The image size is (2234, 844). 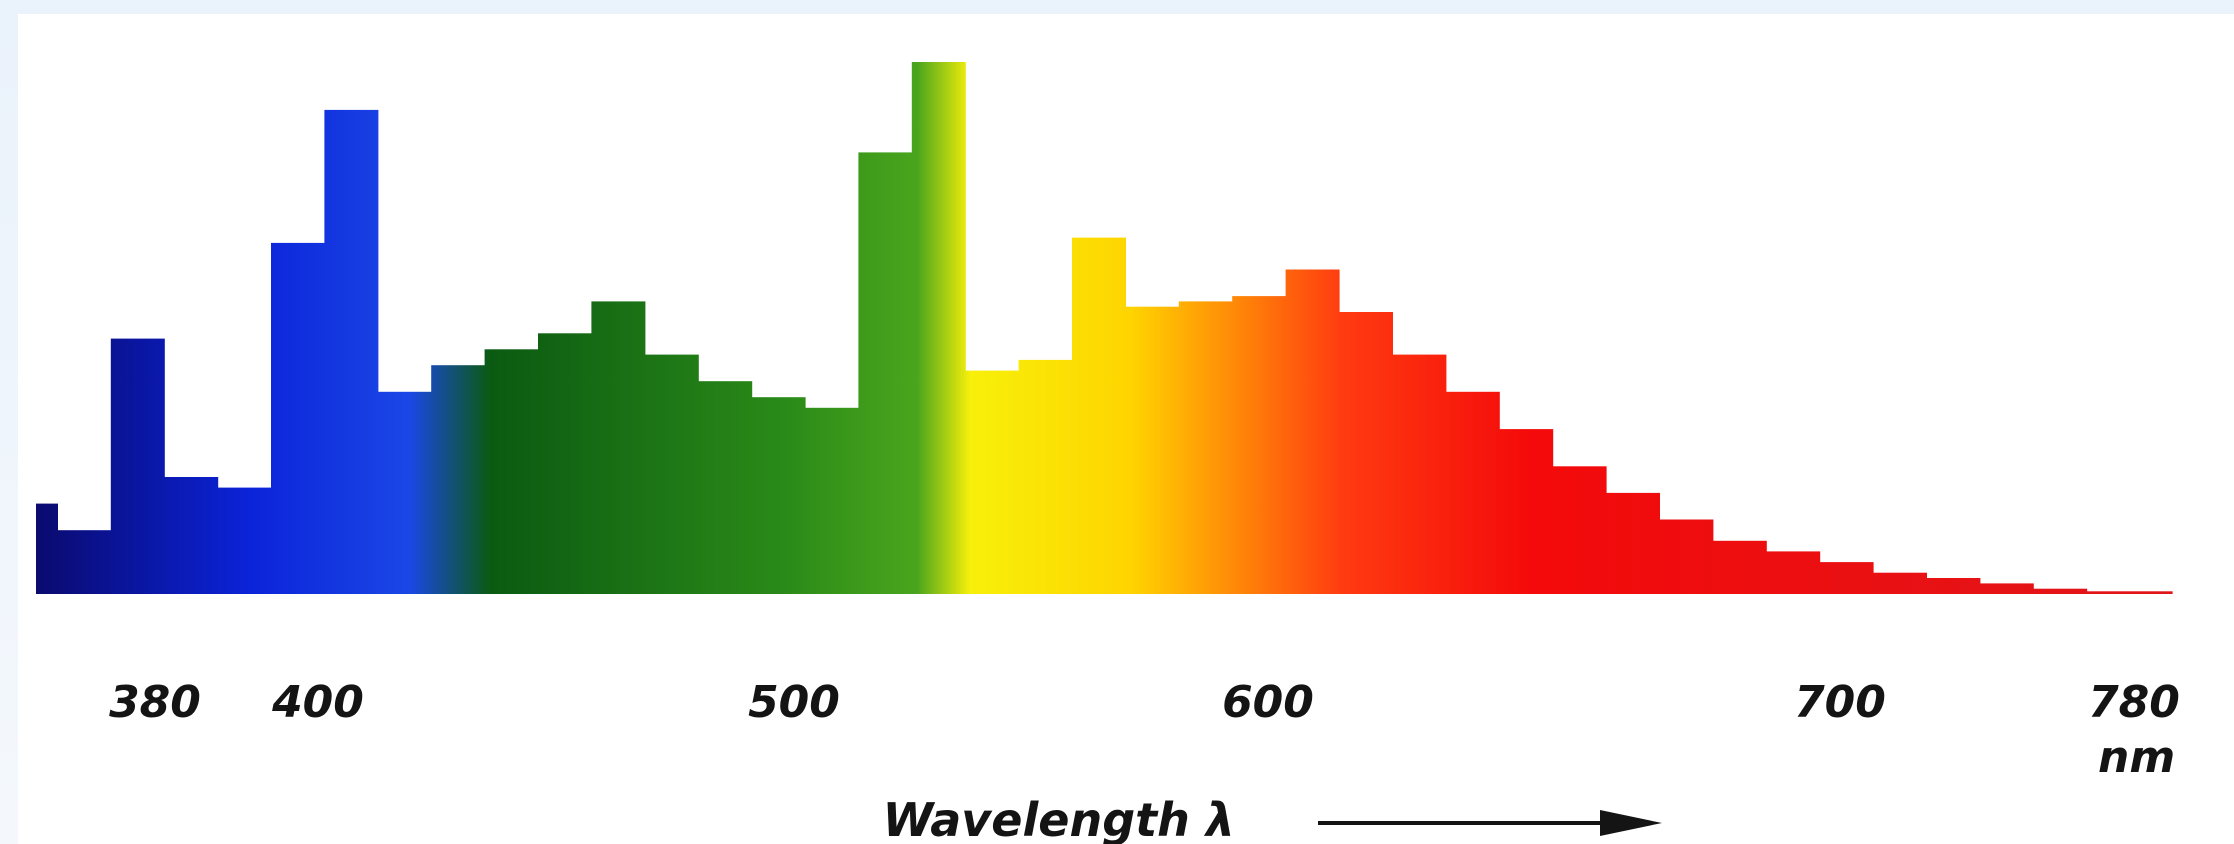 I want to click on x-tick-400: 400, so click(x=317, y=702).